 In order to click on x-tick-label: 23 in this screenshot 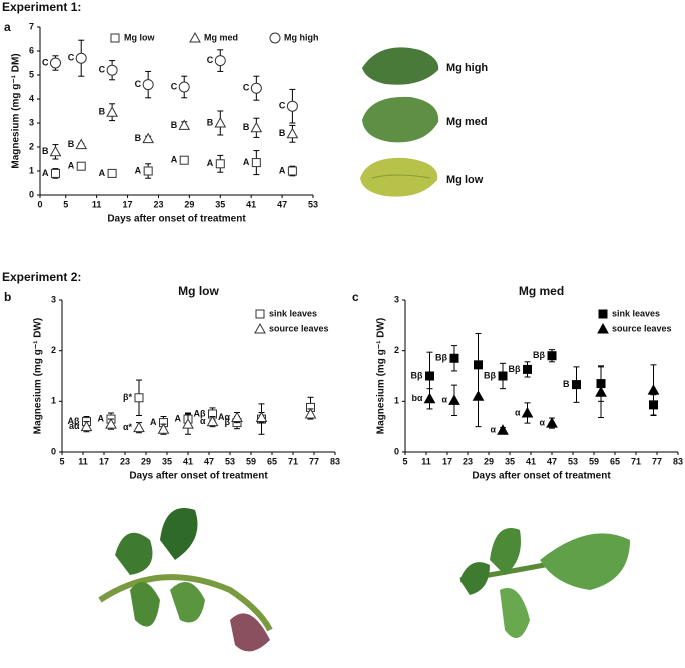, I will do `click(158, 204)`.